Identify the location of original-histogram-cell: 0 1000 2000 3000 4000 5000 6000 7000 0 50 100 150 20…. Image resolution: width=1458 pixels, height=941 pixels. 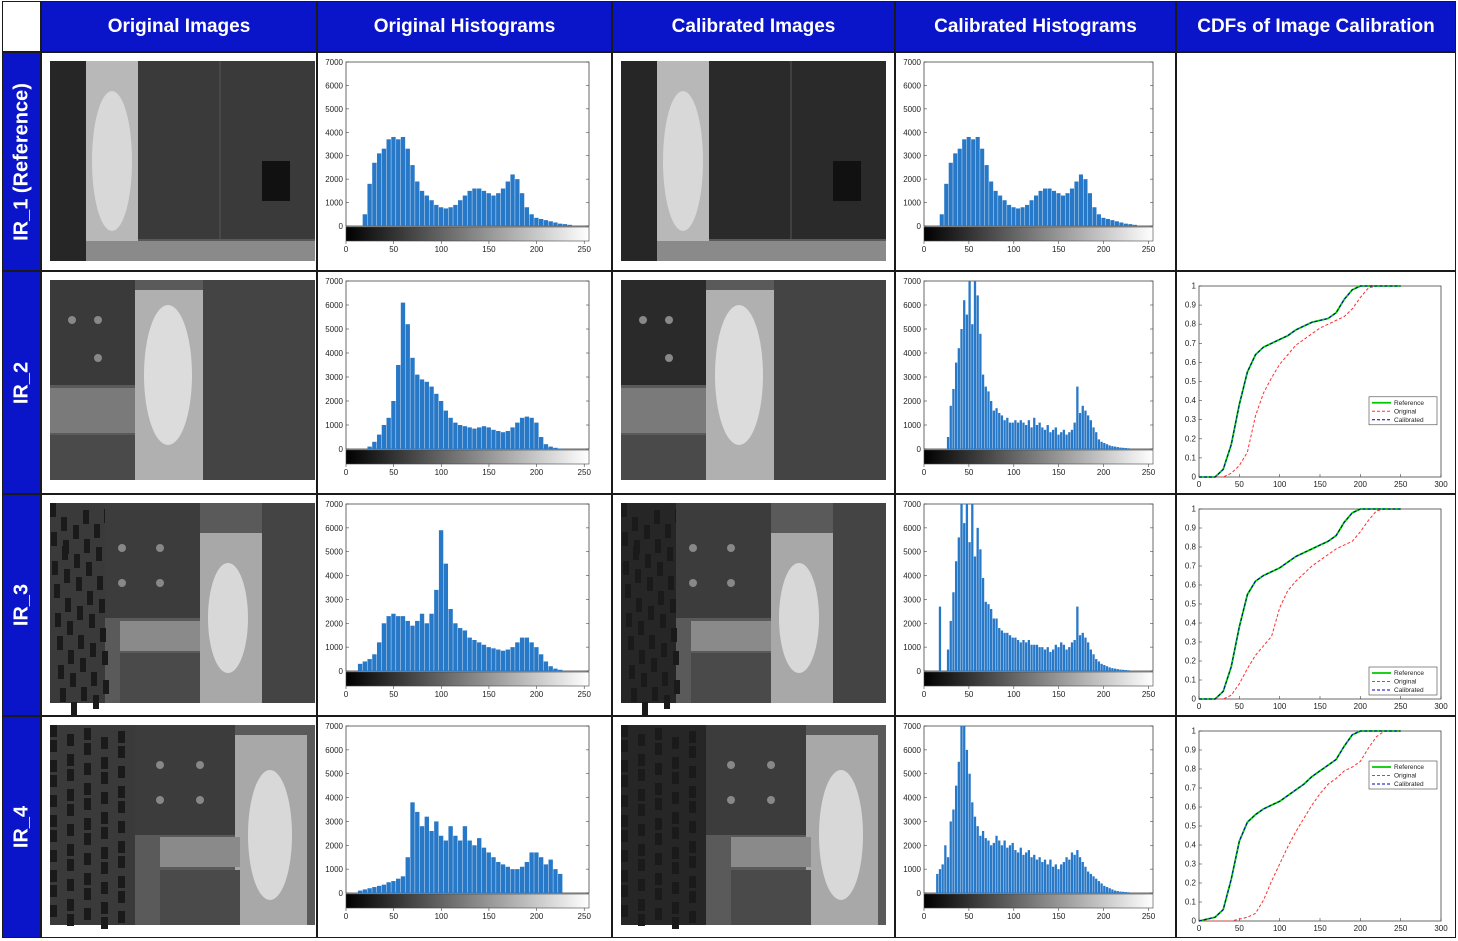
(464, 161).